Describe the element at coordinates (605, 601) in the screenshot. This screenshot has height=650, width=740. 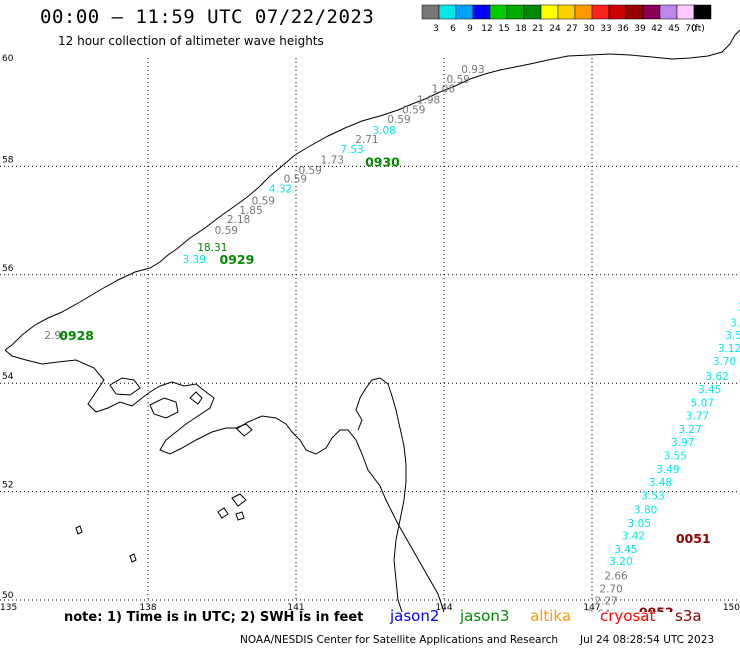
I see `wave-height-value: 2.27` at that location.